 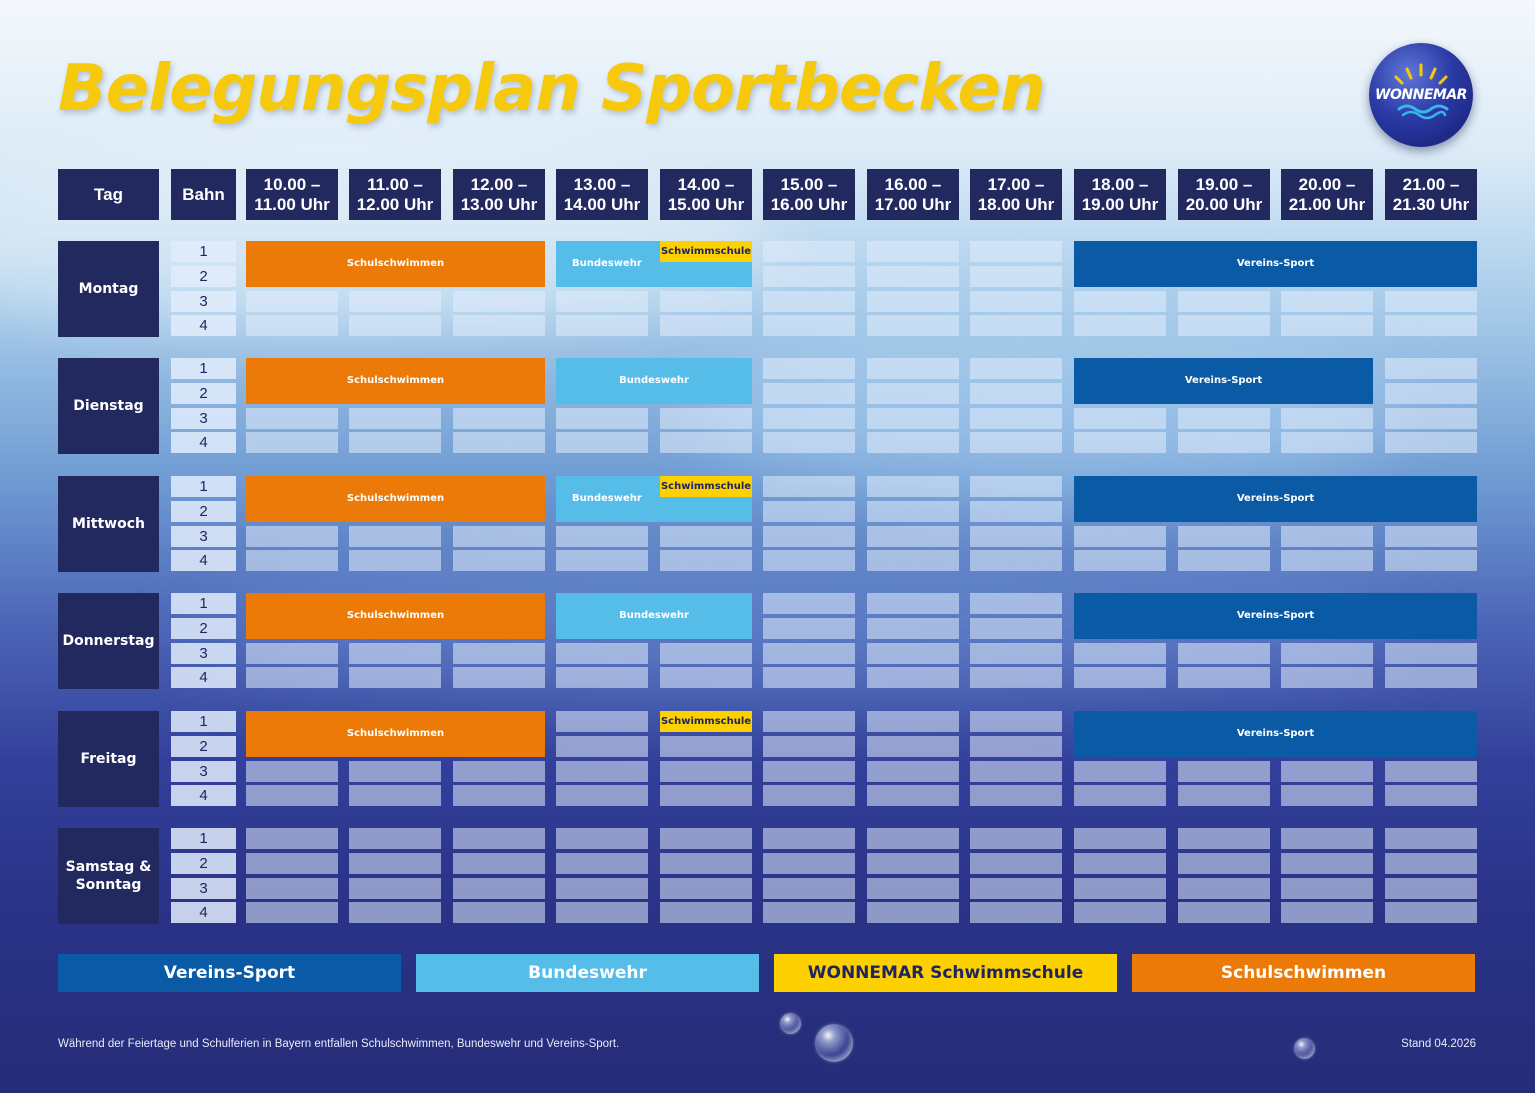 What do you see at coordinates (1120, 194) in the screenshot?
I see `header-time-9: 18.00 – 19.00 Uhr` at bounding box center [1120, 194].